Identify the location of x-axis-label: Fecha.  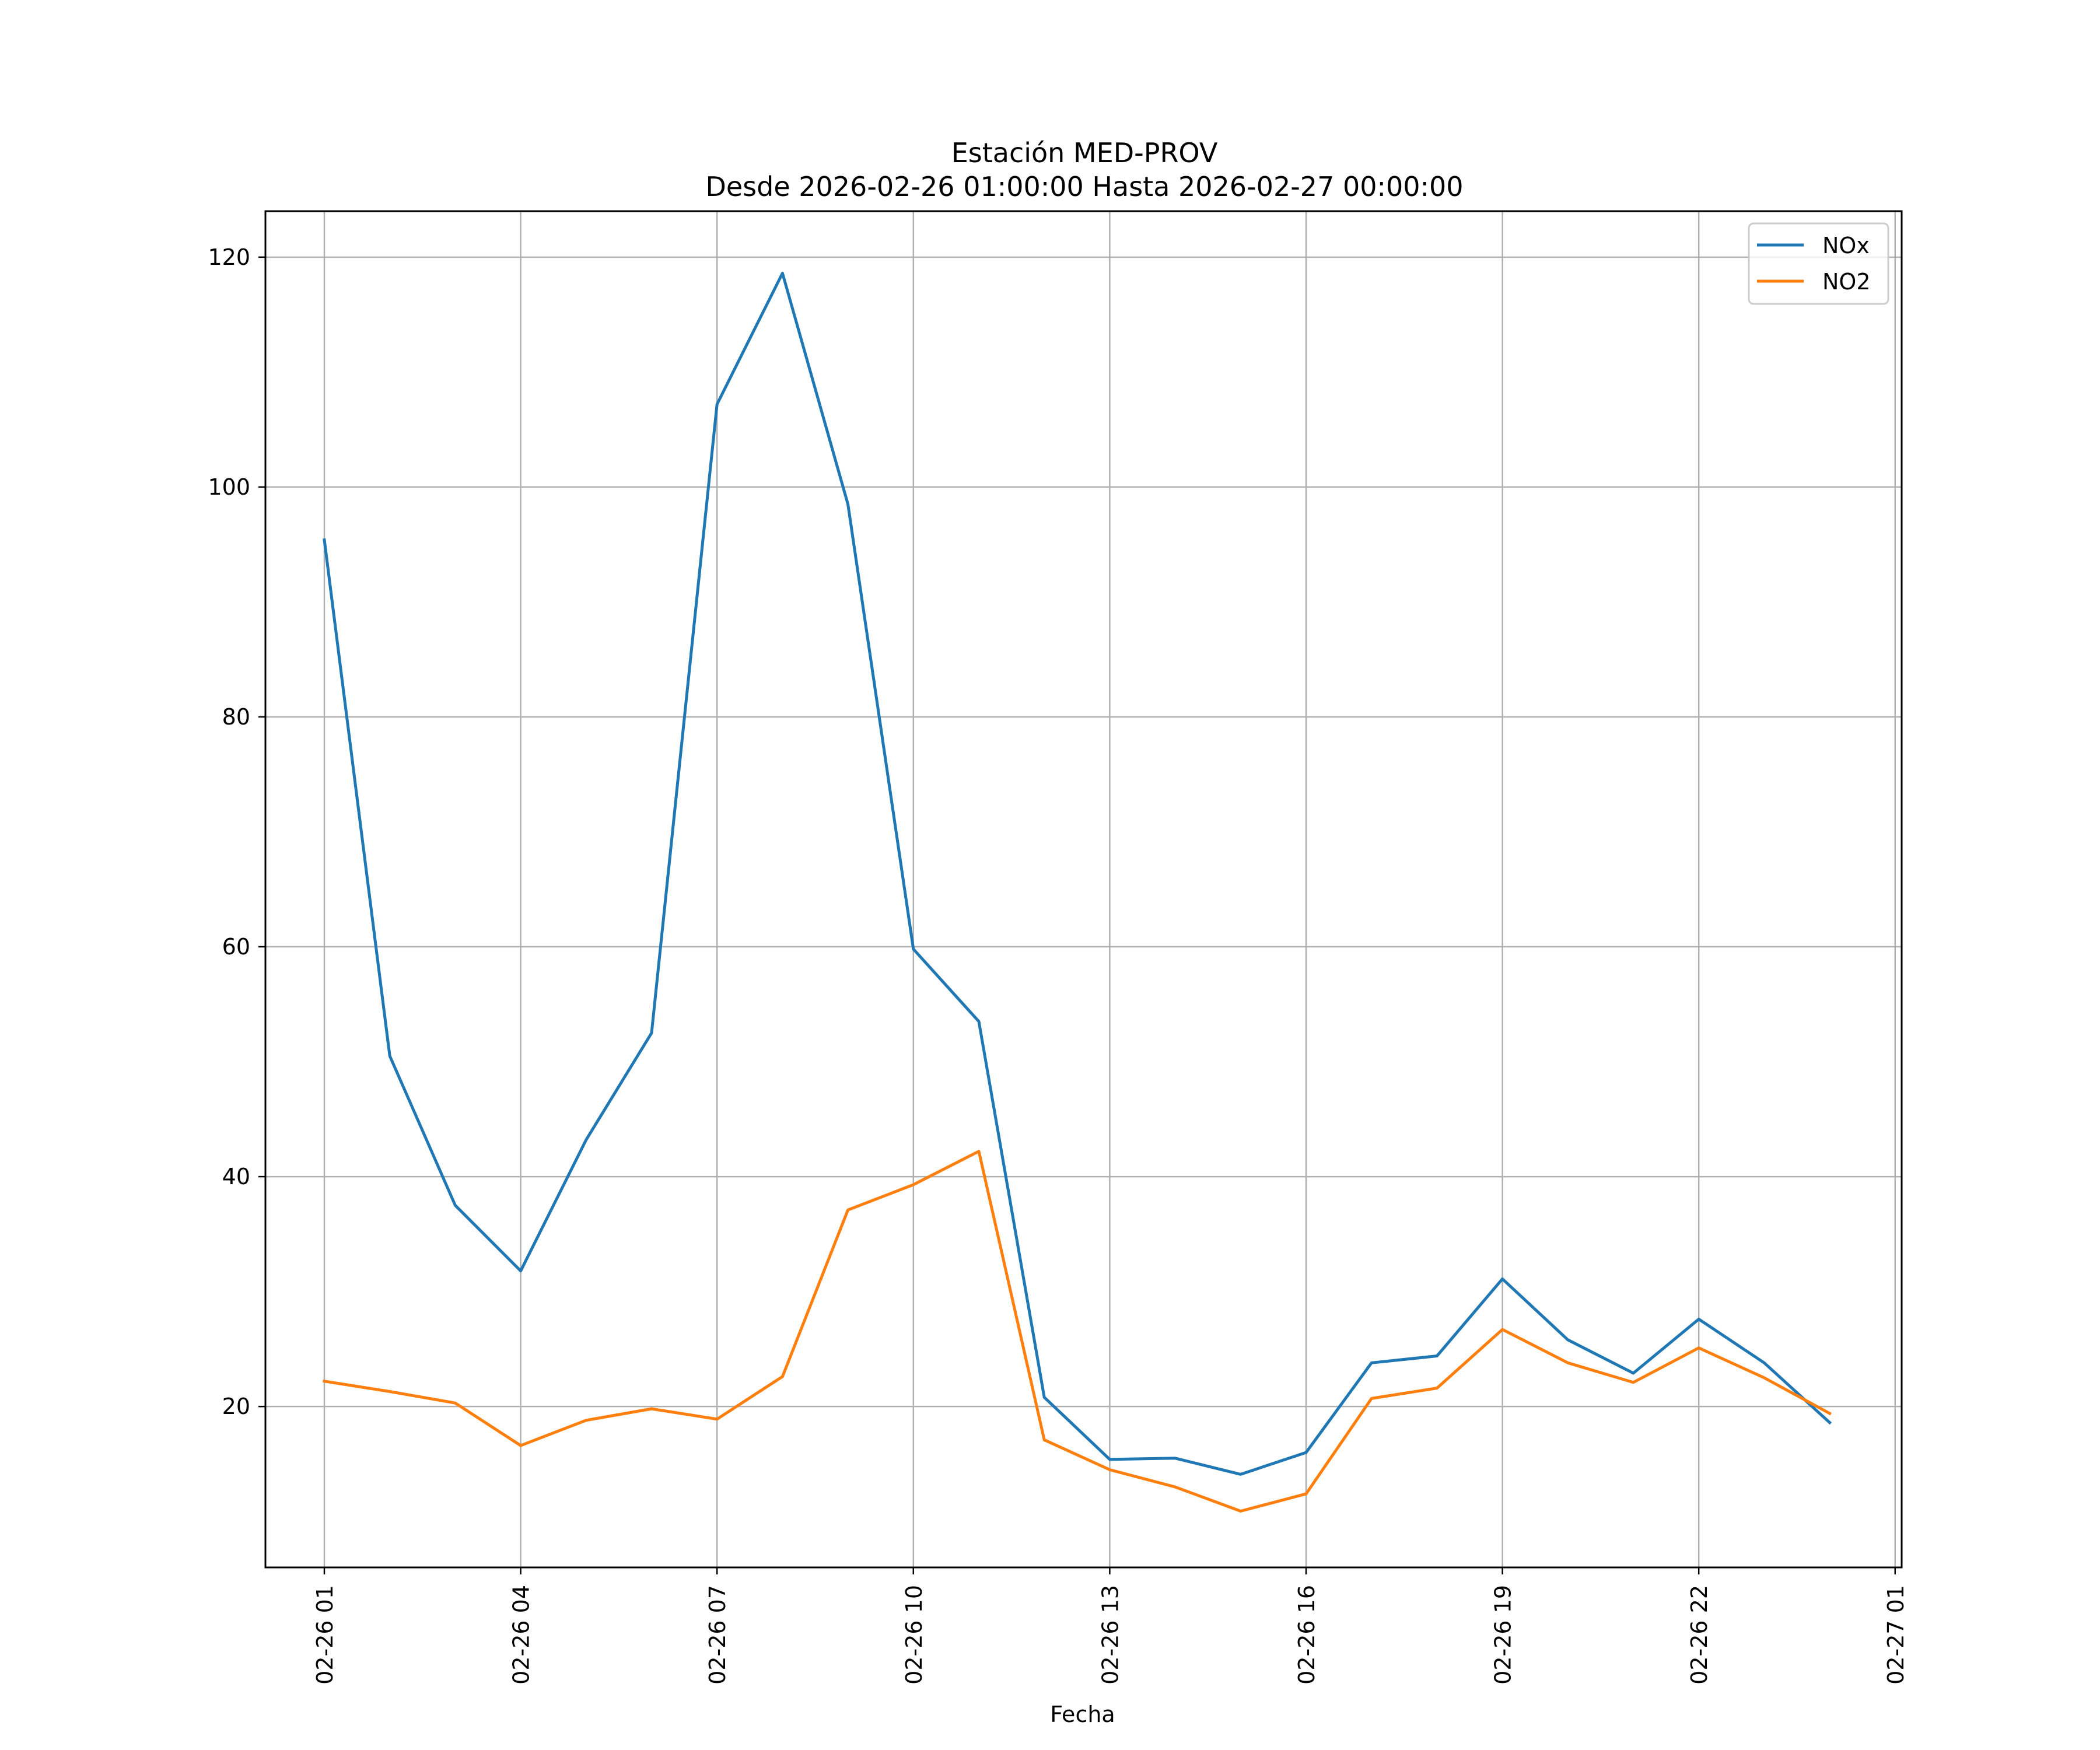
(1082, 1714).